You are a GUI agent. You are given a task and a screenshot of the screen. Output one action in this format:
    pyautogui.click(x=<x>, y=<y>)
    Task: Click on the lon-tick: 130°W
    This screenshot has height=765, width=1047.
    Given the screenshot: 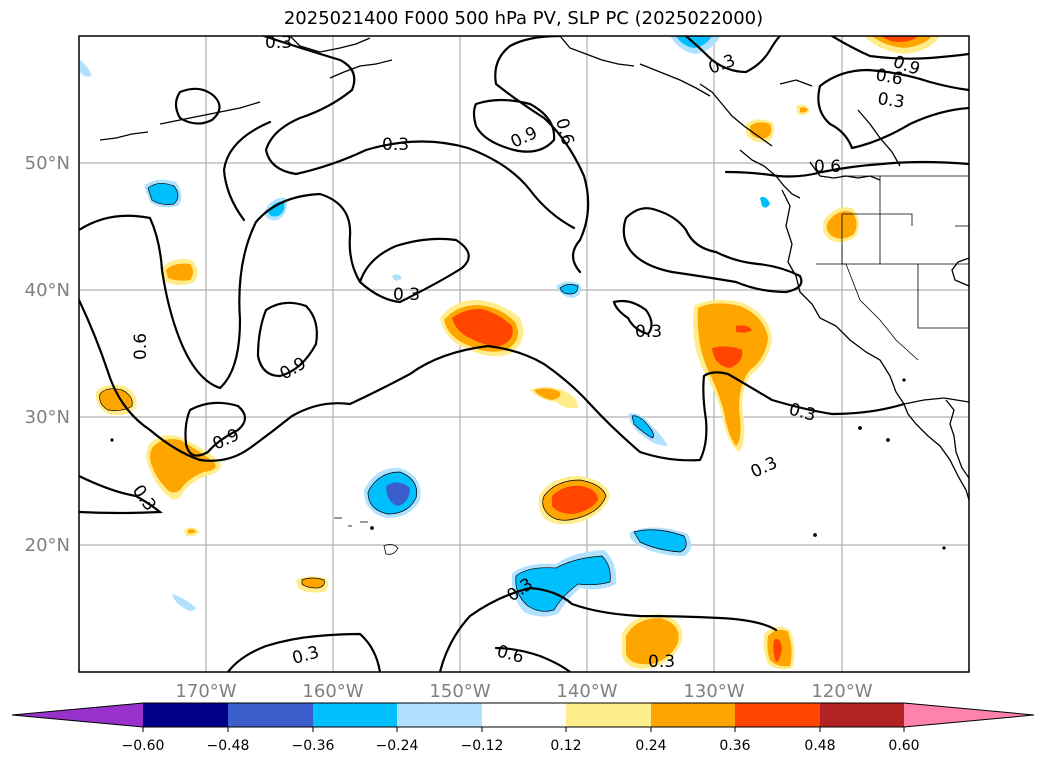 What is the action you would take?
    pyautogui.click(x=713, y=691)
    